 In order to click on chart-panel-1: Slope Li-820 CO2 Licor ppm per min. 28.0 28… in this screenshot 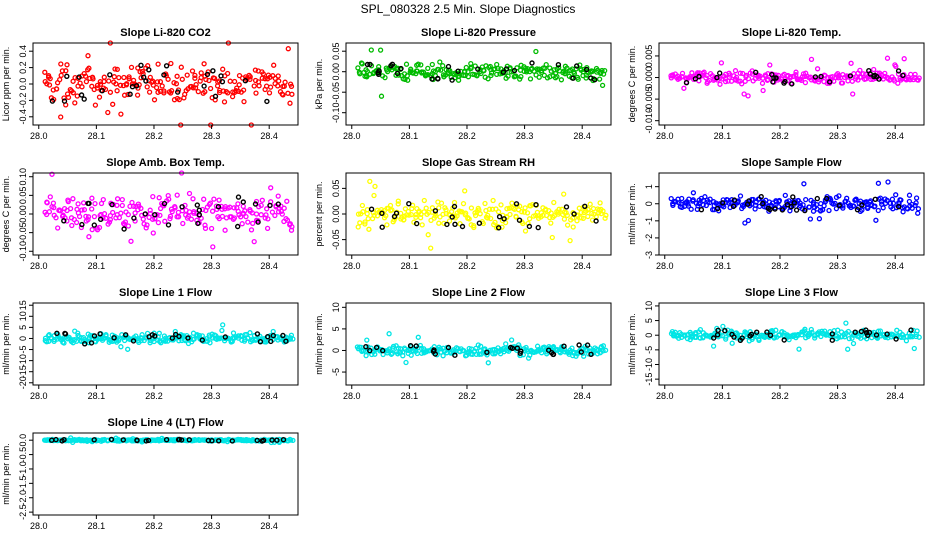, I will do `click(150, 84)`.